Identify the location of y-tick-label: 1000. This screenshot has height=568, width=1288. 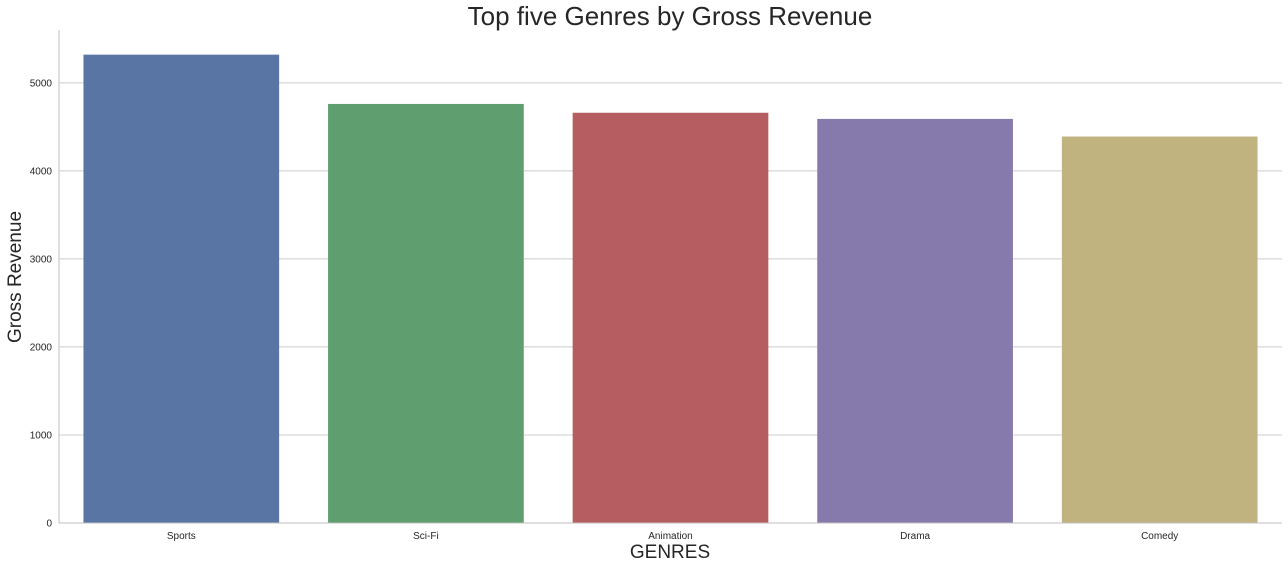
(41, 435).